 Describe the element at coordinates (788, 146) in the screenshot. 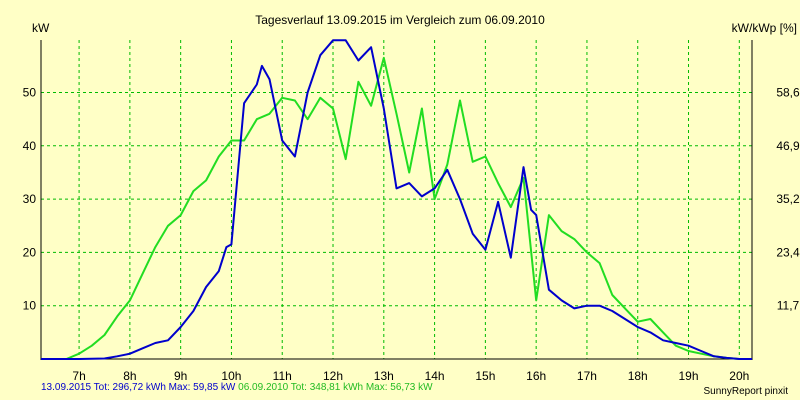

I see `y-tick-label-right: 46,9` at that location.